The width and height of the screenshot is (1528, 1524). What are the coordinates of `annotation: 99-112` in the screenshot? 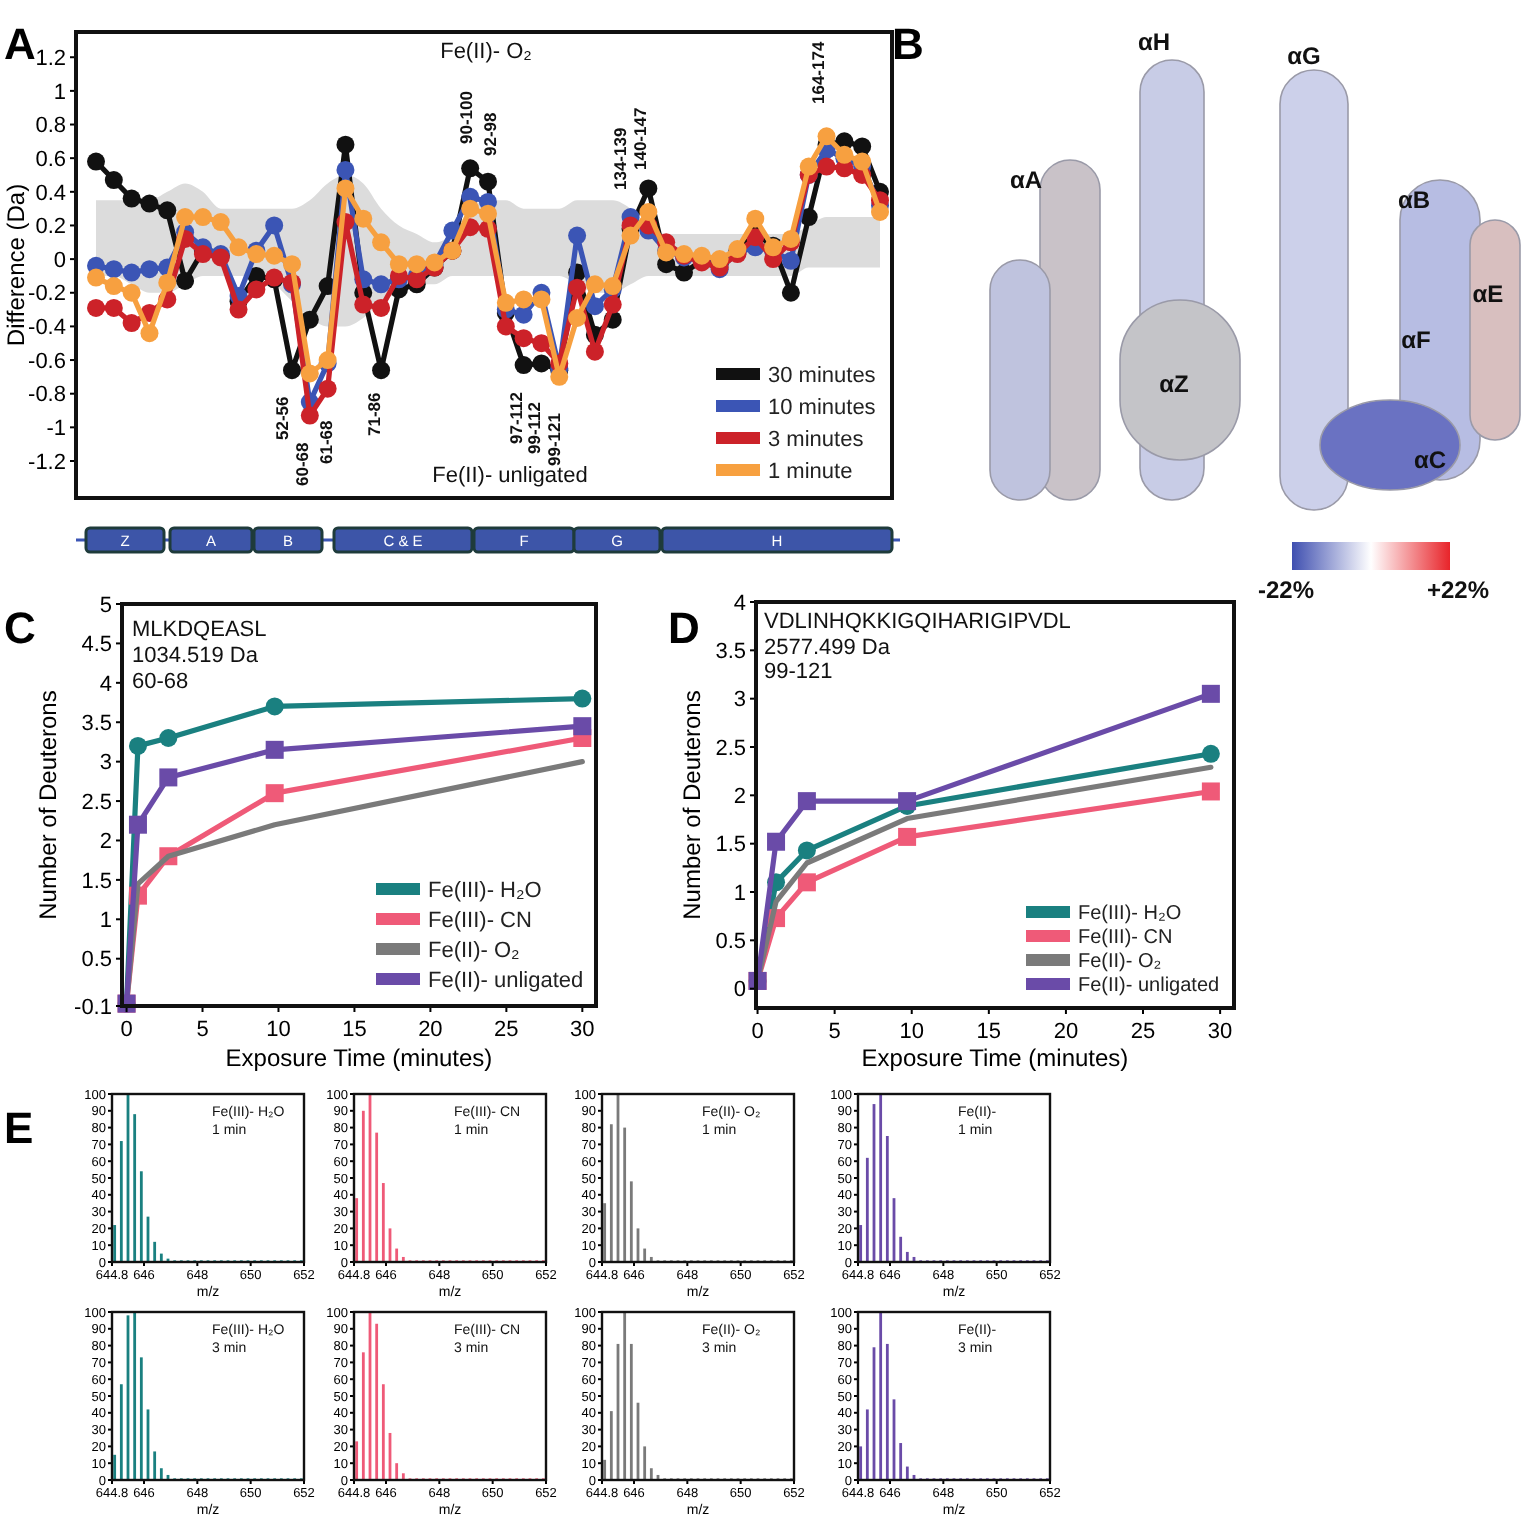 It's located at (534, 427).